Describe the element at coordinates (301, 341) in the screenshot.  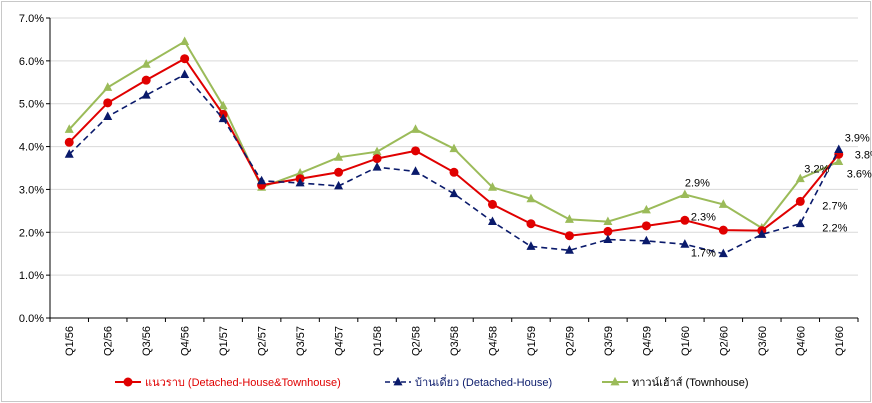
I see `x-tick-label: Q3/57` at that location.